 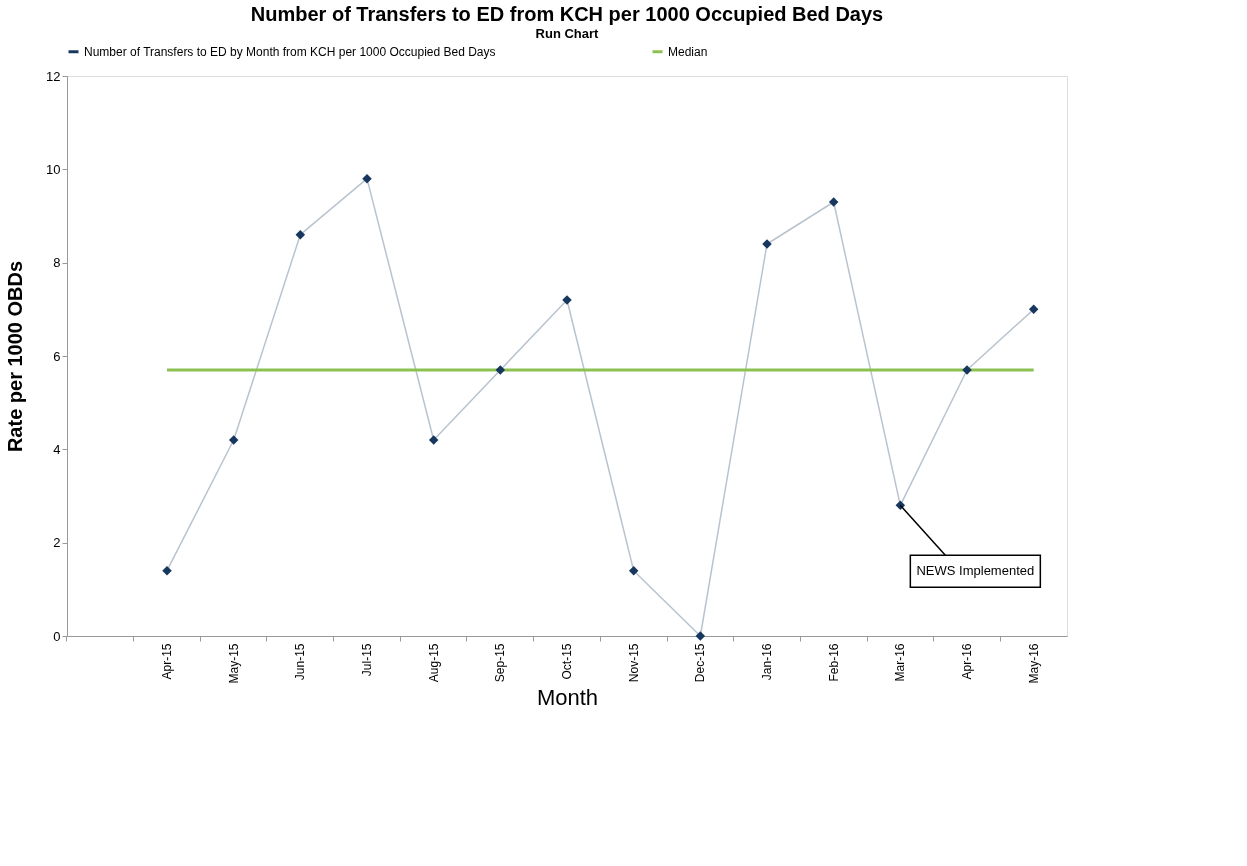 I want to click on x-tick-label: Apr-15, so click(x=167, y=661).